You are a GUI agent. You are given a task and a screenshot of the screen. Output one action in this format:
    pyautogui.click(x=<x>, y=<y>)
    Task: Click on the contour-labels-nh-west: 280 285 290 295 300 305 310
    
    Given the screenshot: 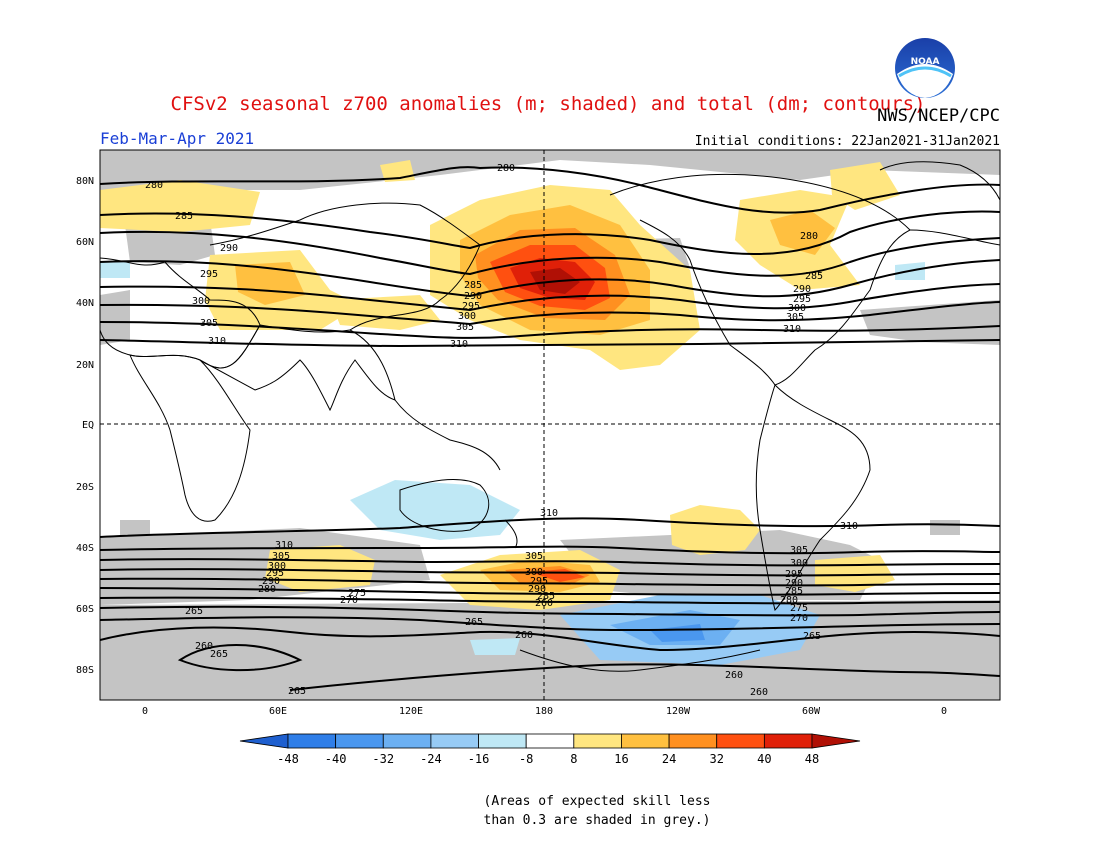 What is the action you would take?
    pyautogui.click(x=191, y=263)
    